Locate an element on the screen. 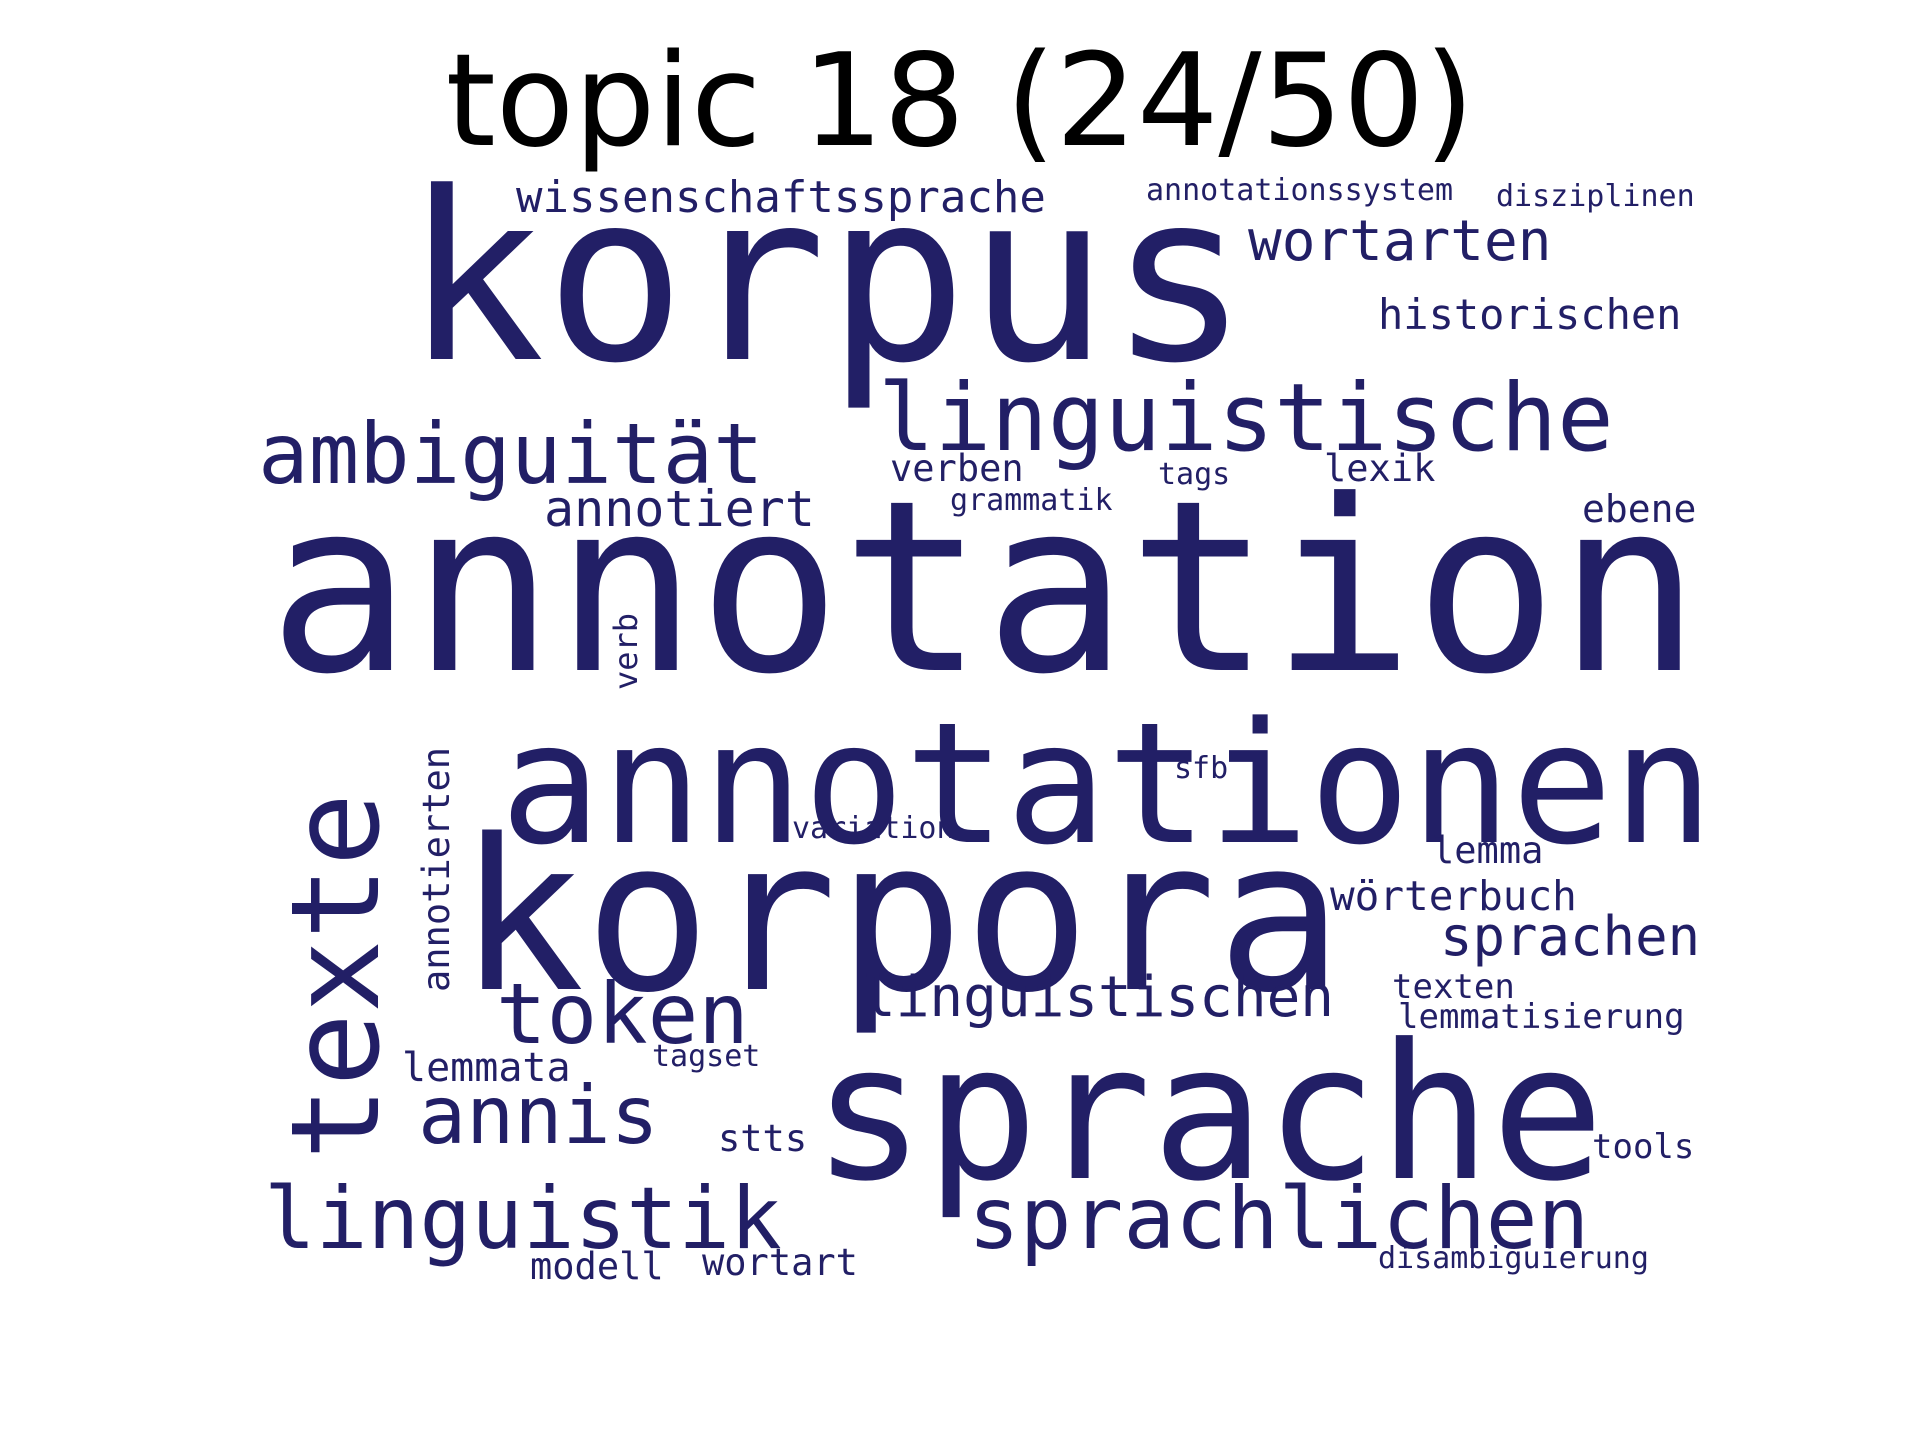 This screenshot has height=1440, width=1920. word-woerterbuch: wörterbuch is located at coordinates (1453, 896).